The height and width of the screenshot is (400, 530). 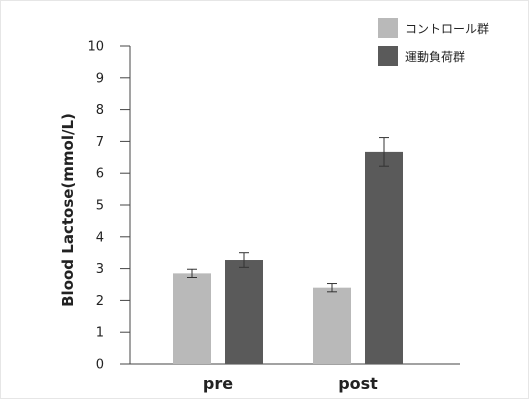 I want to click on legend-label-1: 運動負荷群, so click(x=435, y=57).